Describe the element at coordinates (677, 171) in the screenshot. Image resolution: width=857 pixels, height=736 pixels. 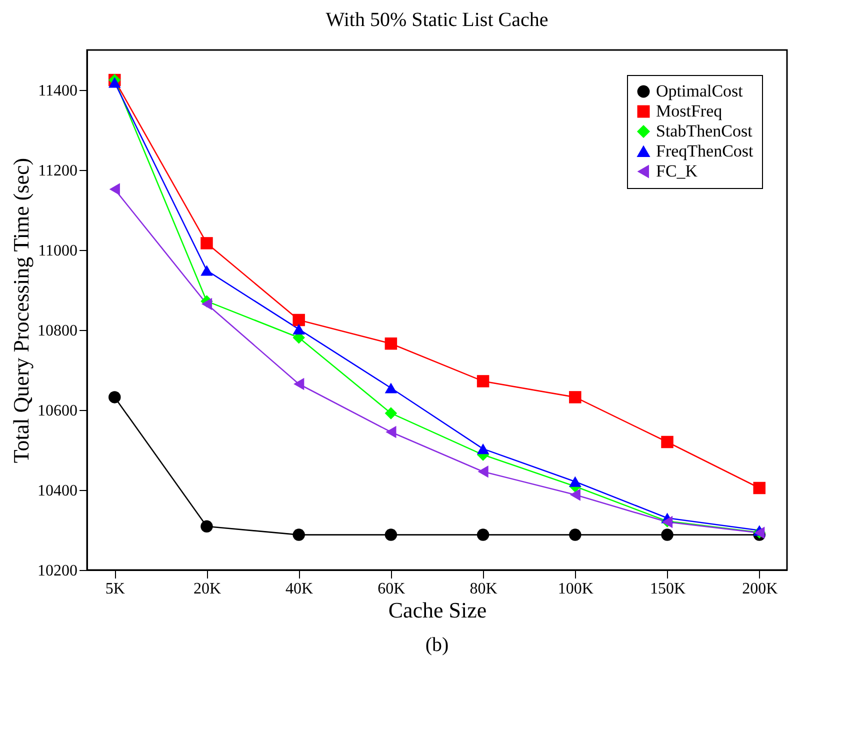
I see `legend-label: FC_K` at that location.